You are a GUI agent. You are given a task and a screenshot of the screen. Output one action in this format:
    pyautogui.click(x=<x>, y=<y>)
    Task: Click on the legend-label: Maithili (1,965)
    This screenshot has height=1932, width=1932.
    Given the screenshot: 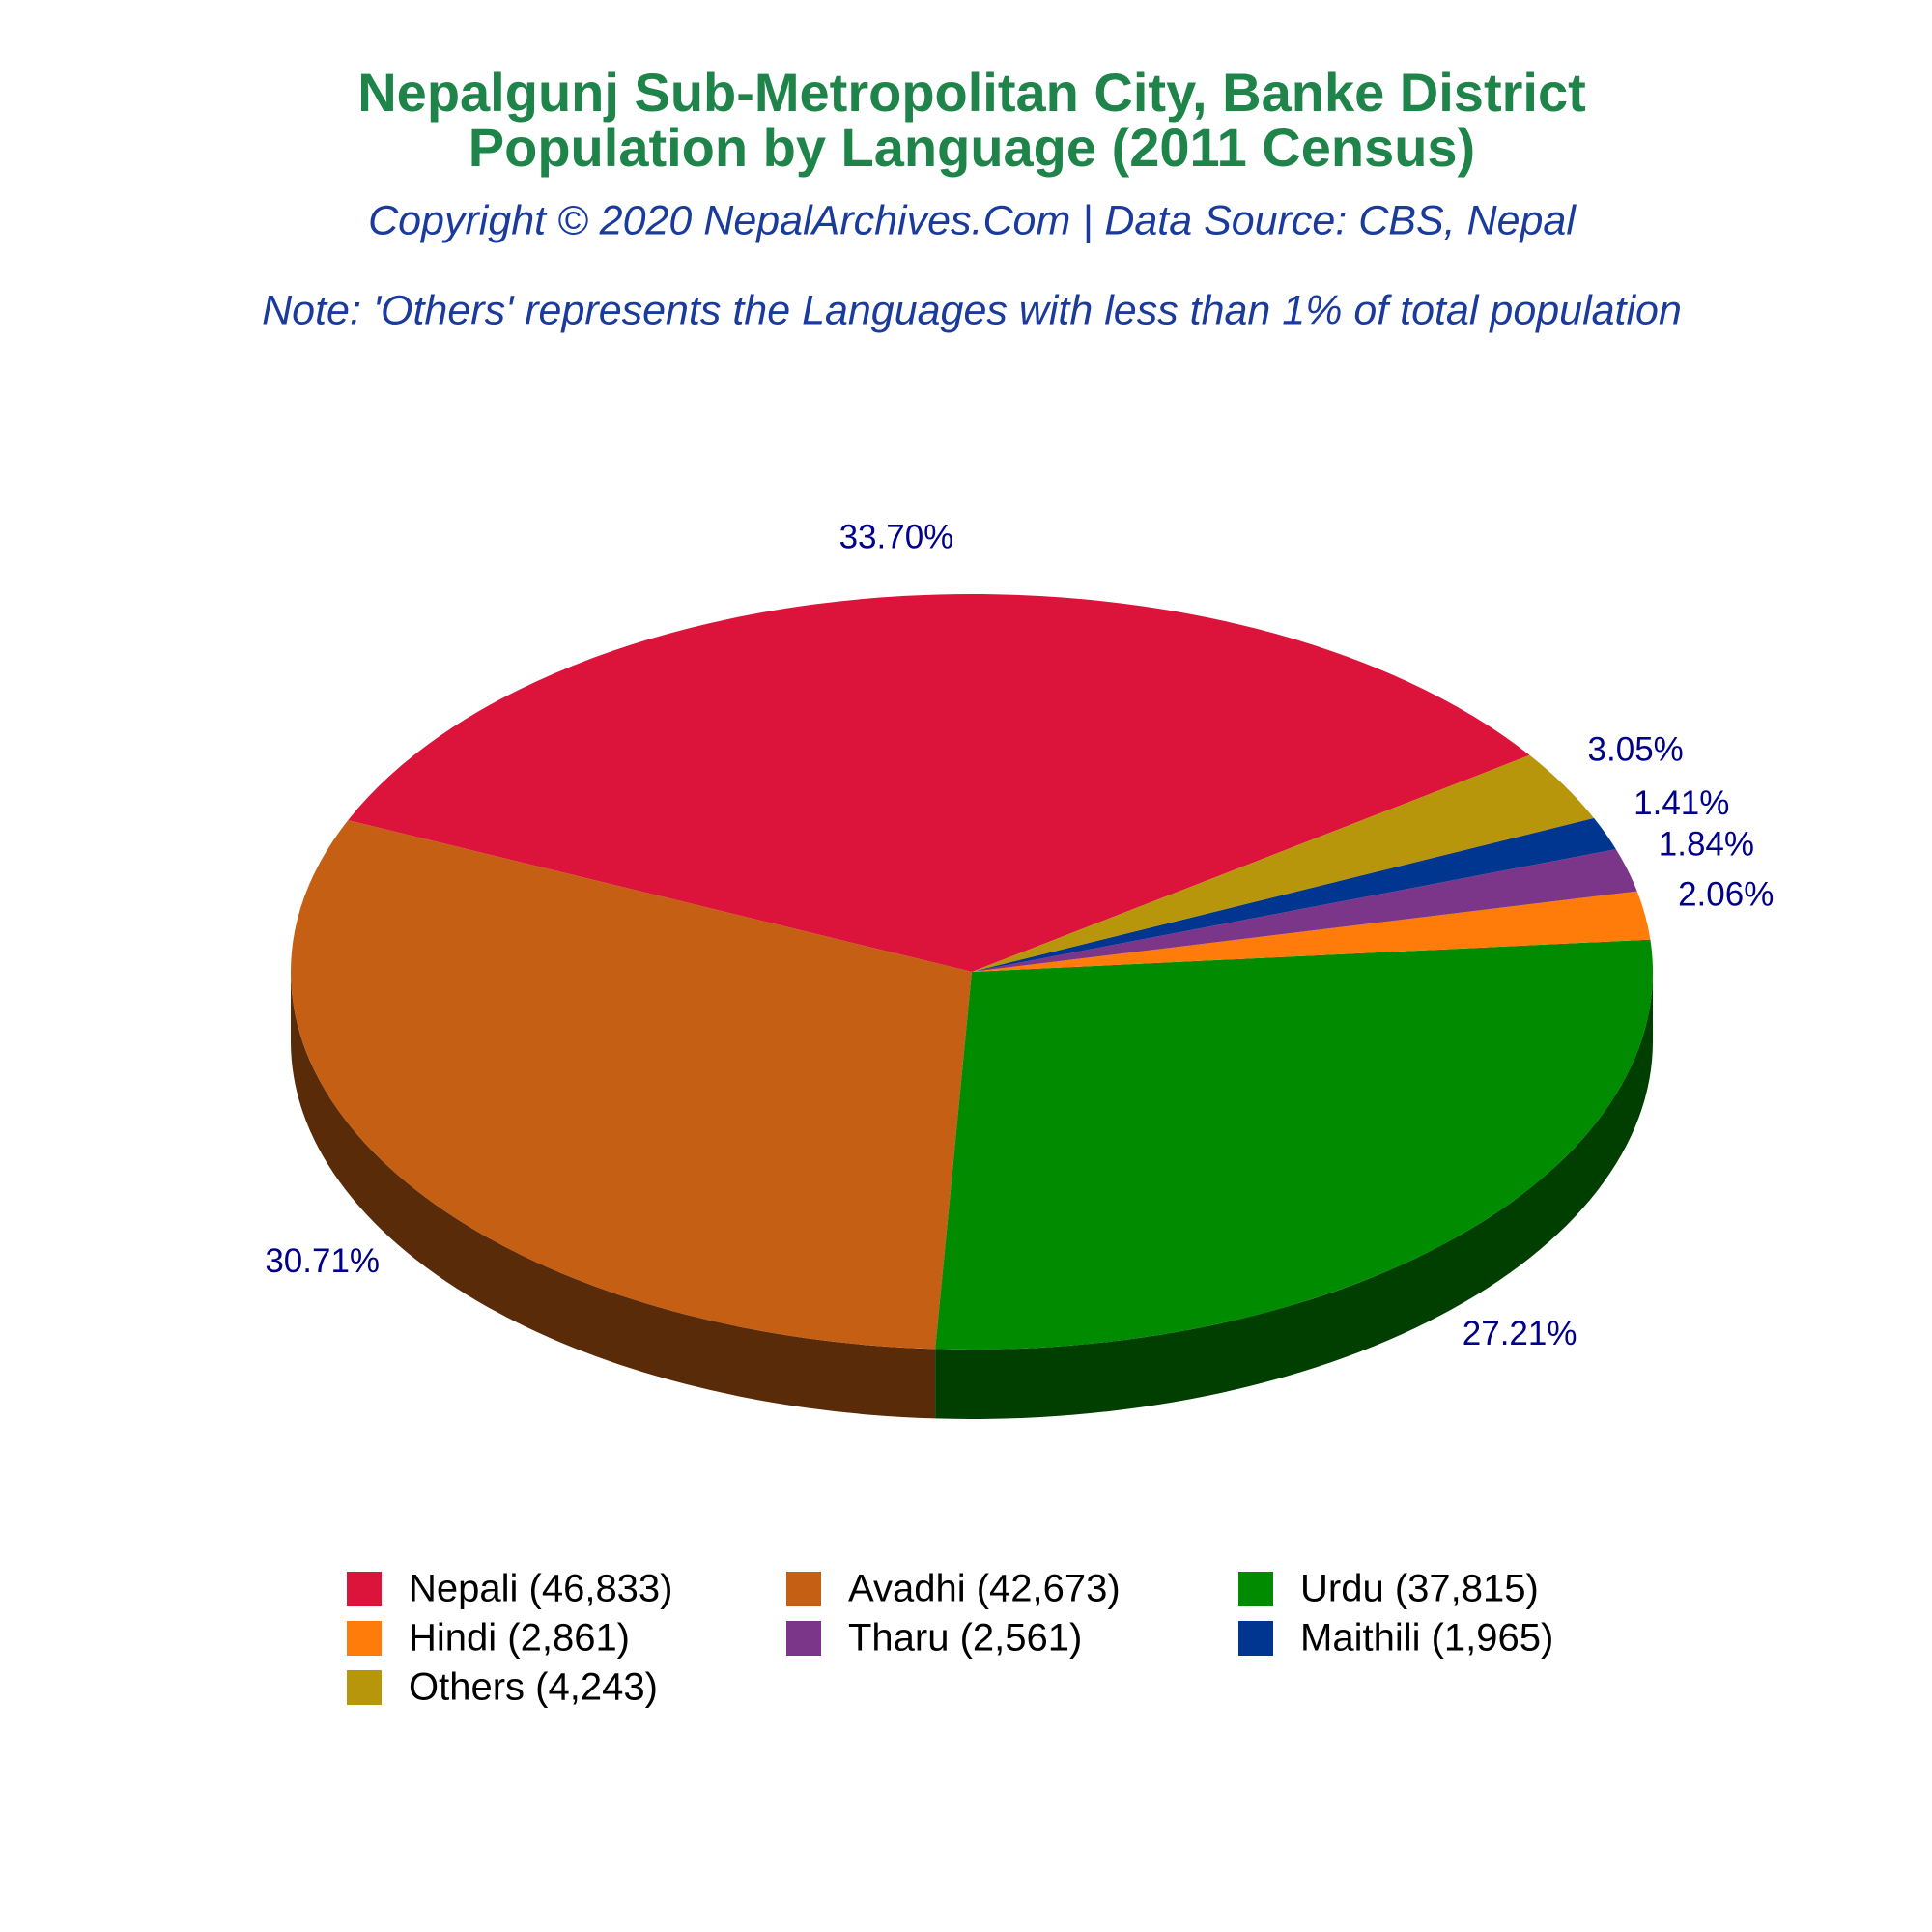 What is the action you would take?
    pyautogui.click(x=1426, y=1638)
    